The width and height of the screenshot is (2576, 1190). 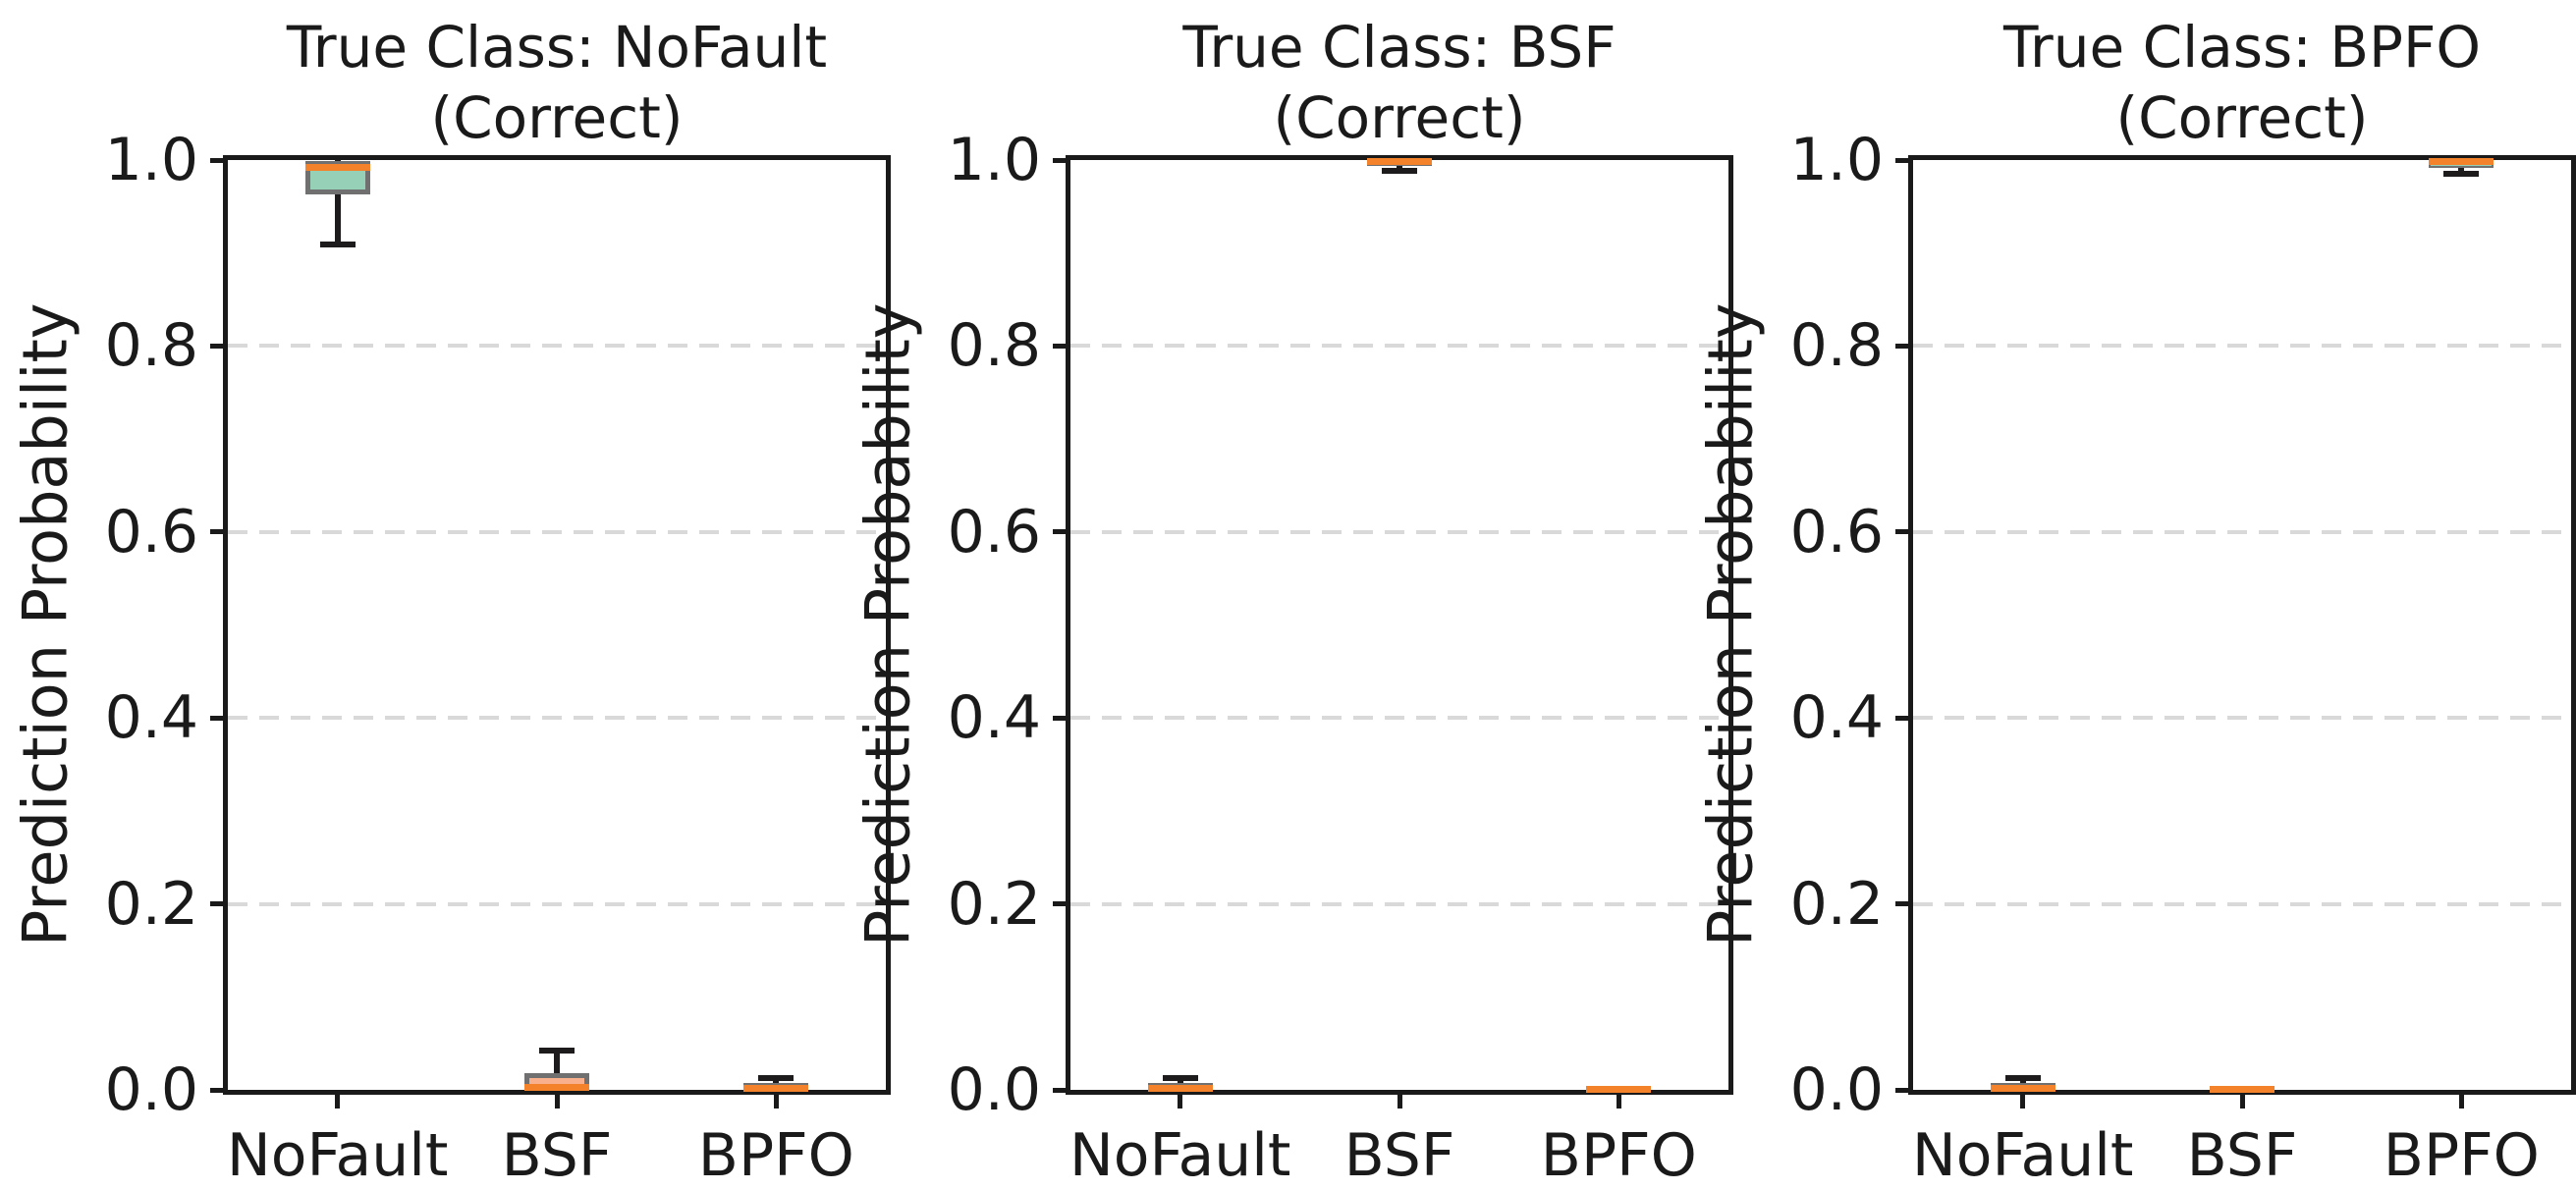 What do you see at coordinates (557, 82) in the screenshot?
I see `subplot-title: True Class: NoFault (Correct)` at bounding box center [557, 82].